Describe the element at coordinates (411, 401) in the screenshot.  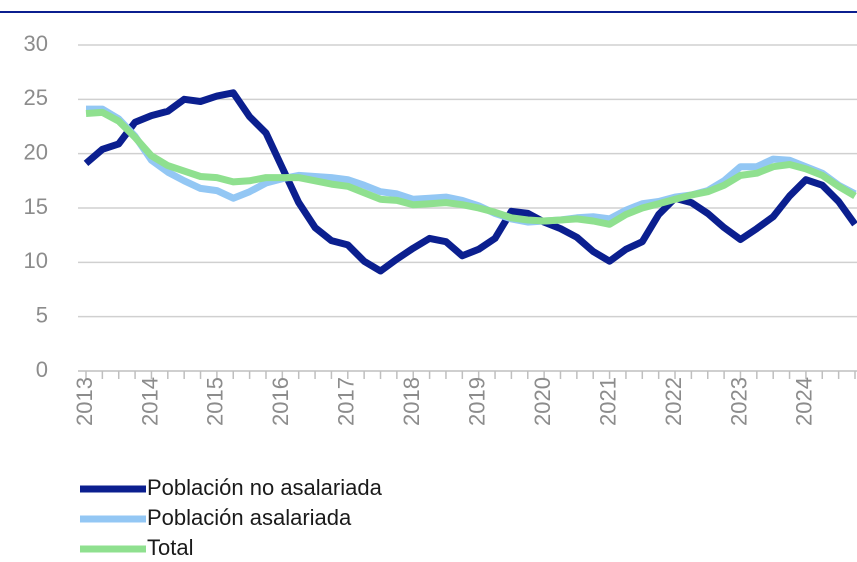
I see `x-tick-label: 2018` at that location.